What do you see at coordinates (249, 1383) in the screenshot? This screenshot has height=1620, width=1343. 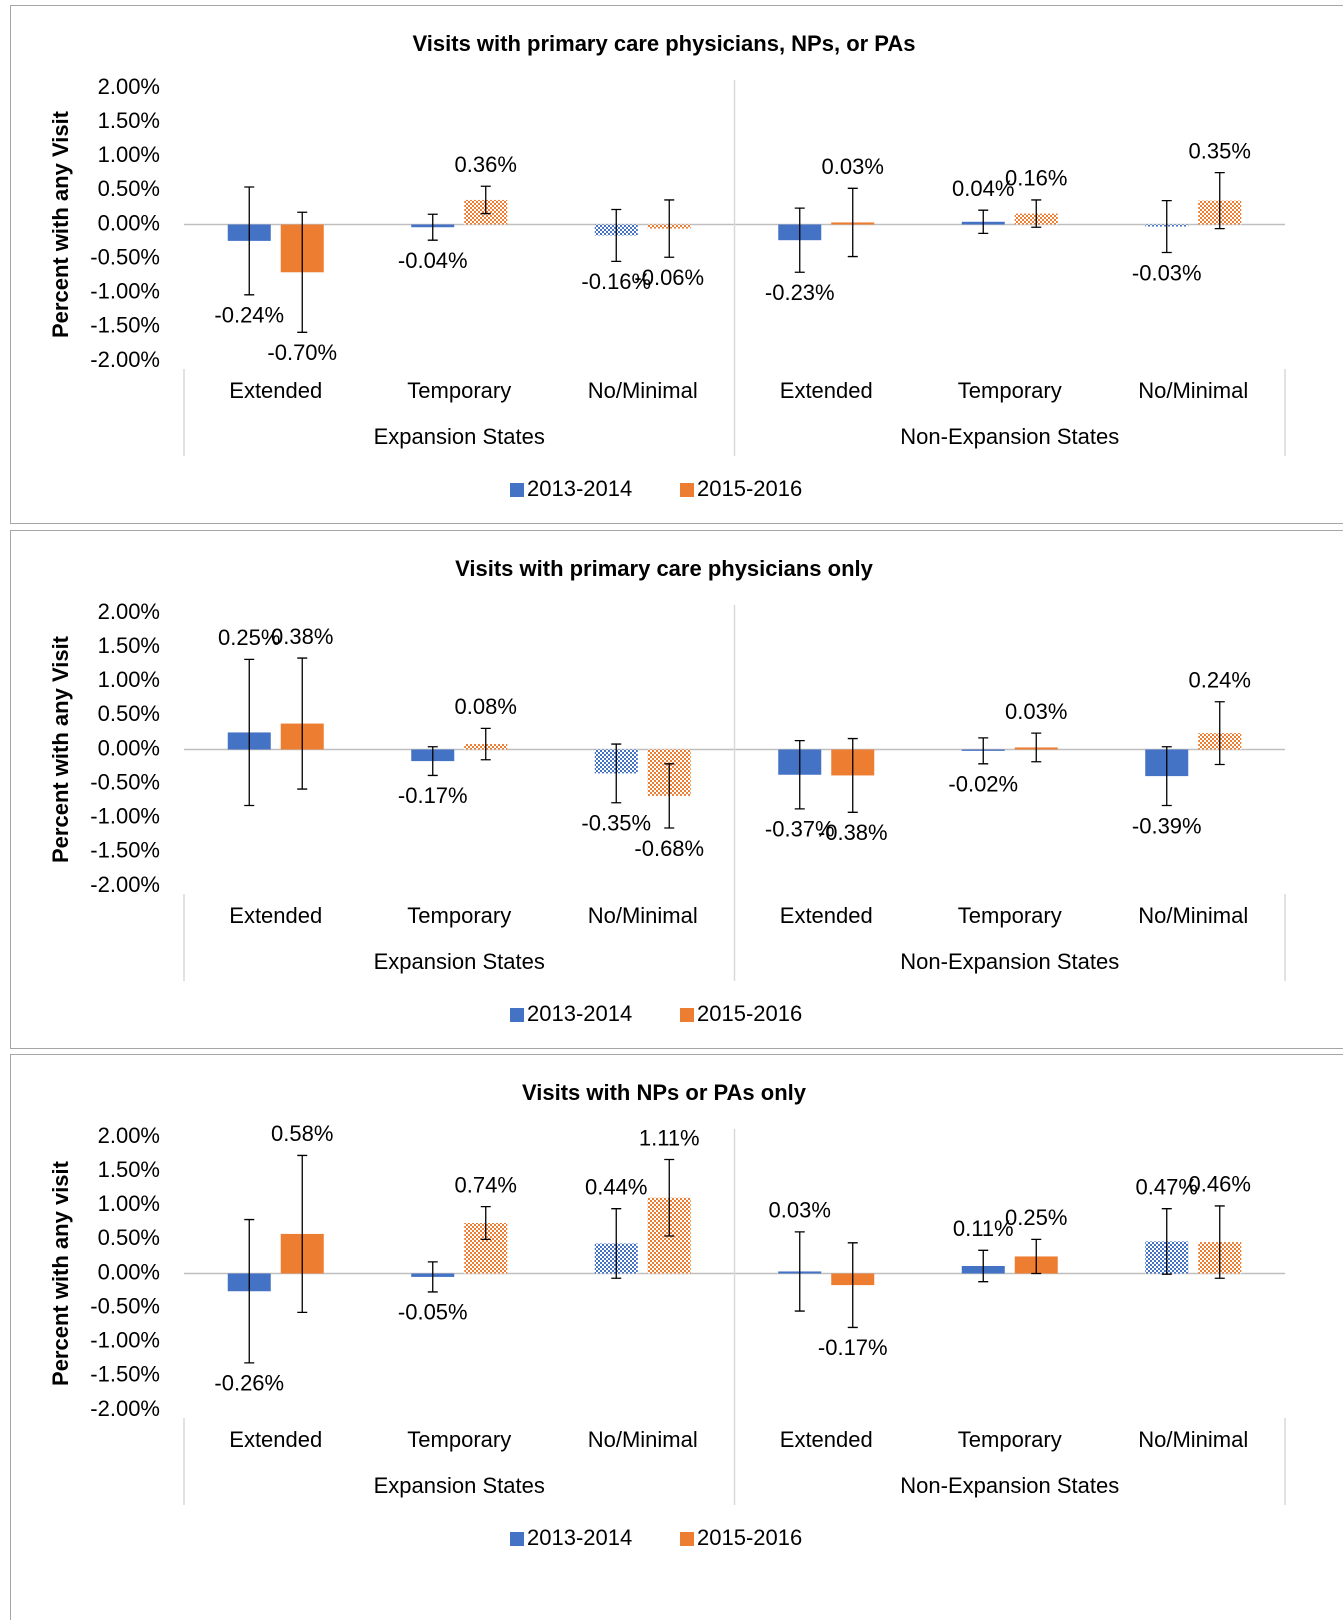 I see `data-label: -0.26%` at bounding box center [249, 1383].